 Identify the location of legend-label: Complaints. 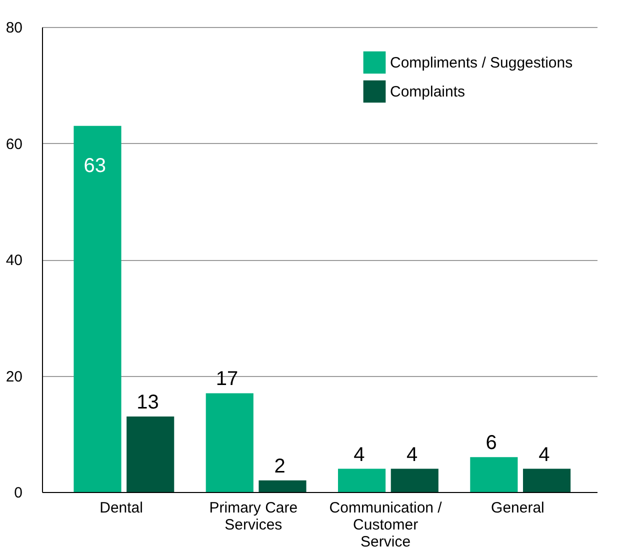
(428, 92).